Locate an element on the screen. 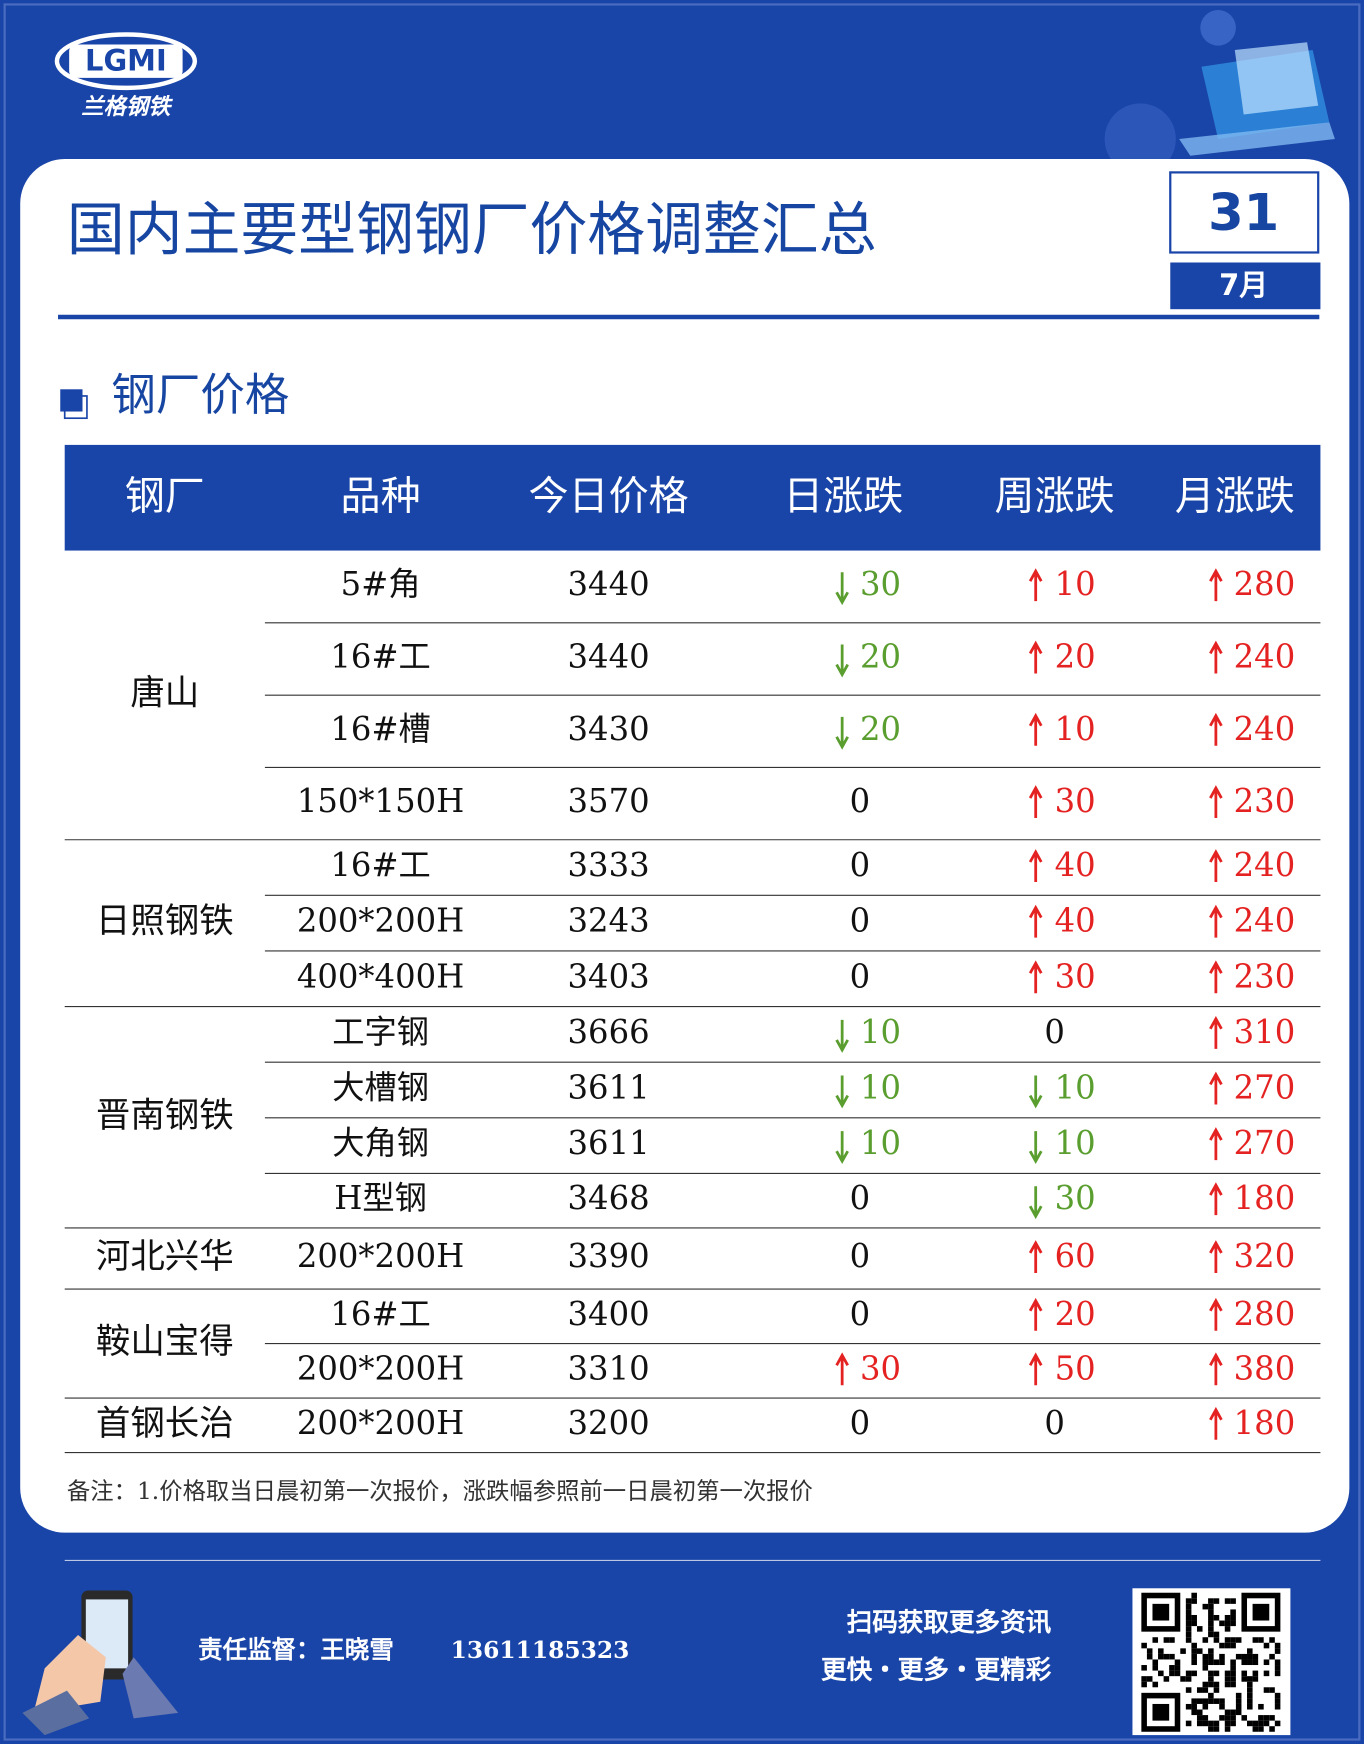 Image resolution: width=1364 pixels, height=1744 pixels. price: 3310 is located at coordinates (609, 1368).